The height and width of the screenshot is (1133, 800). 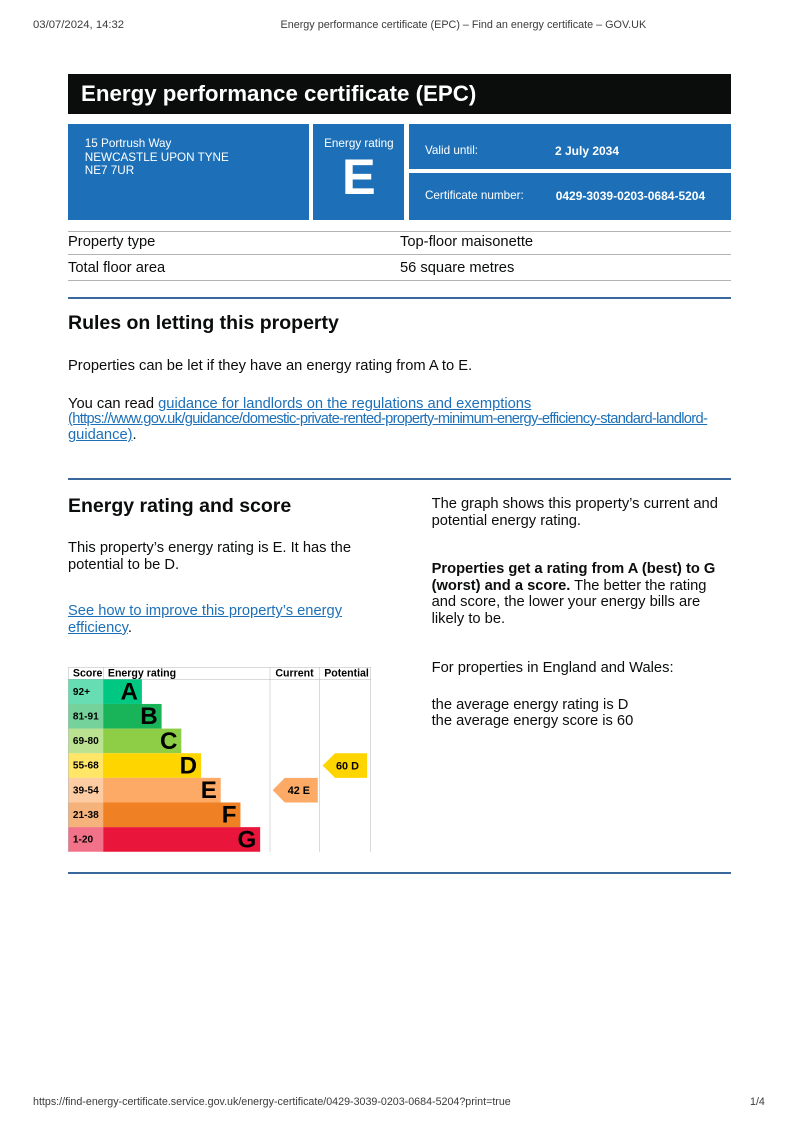 What do you see at coordinates (86, 765) in the screenshot?
I see `svg-text: 55-68` at bounding box center [86, 765].